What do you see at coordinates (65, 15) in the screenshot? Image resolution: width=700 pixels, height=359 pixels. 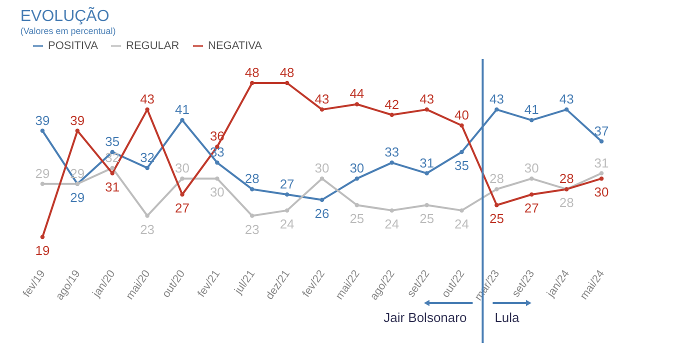 I see `chart-title: EVOLUÇÃO` at bounding box center [65, 15].